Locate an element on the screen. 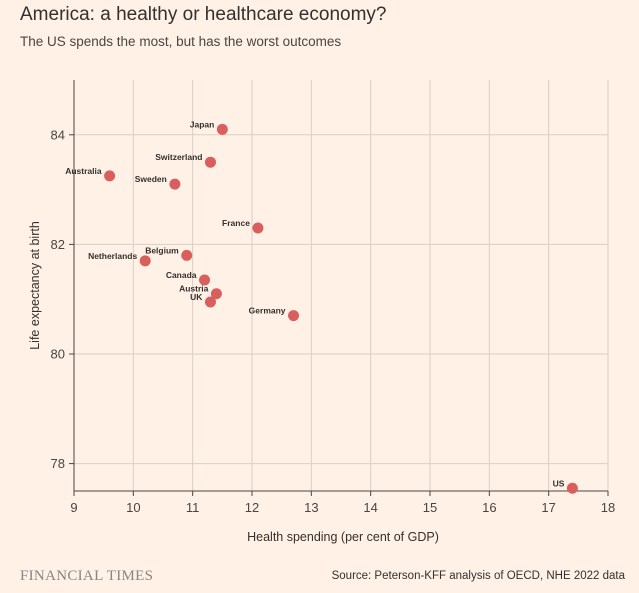 The width and height of the screenshot is (639, 593). x-axis-label: Health spending (per cent of GDP) is located at coordinates (343, 537).